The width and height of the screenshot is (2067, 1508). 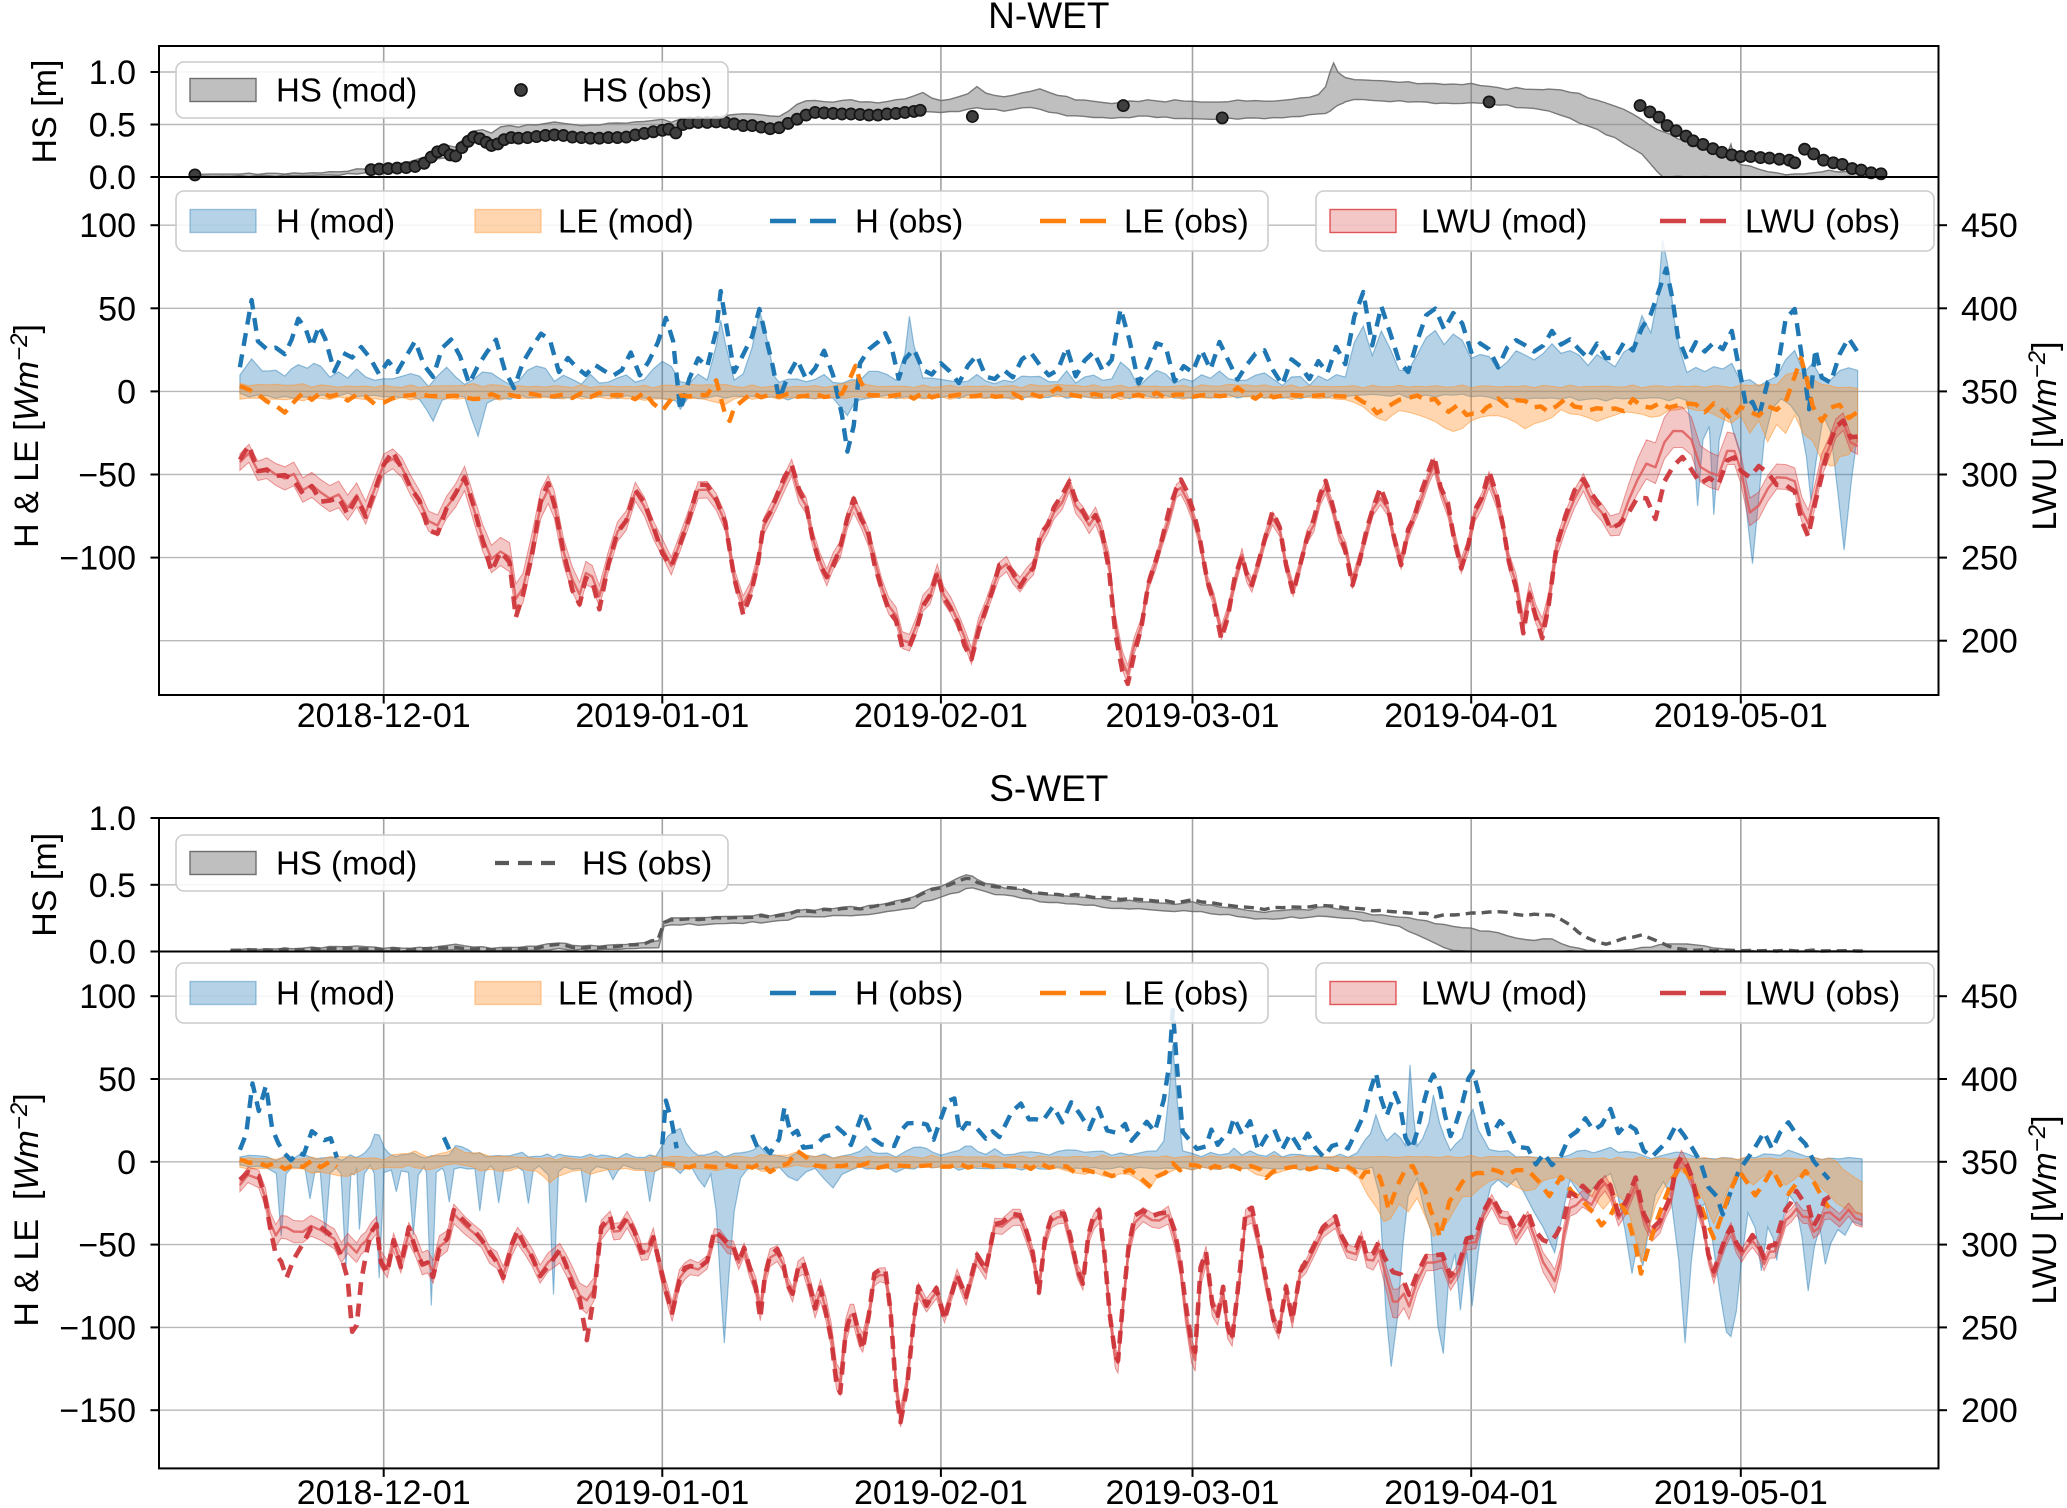 I want to click on svg-text: N-WET, so click(x=1048, y=18).